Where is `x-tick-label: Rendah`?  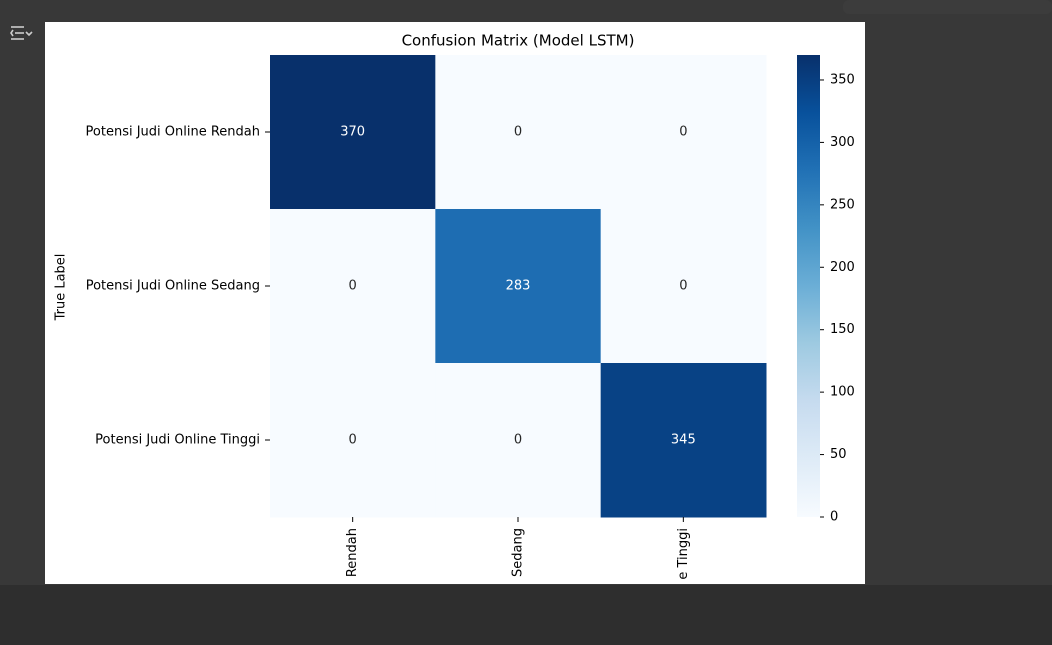 x-tick-label: Rendah is located at coordinates (352, 552).